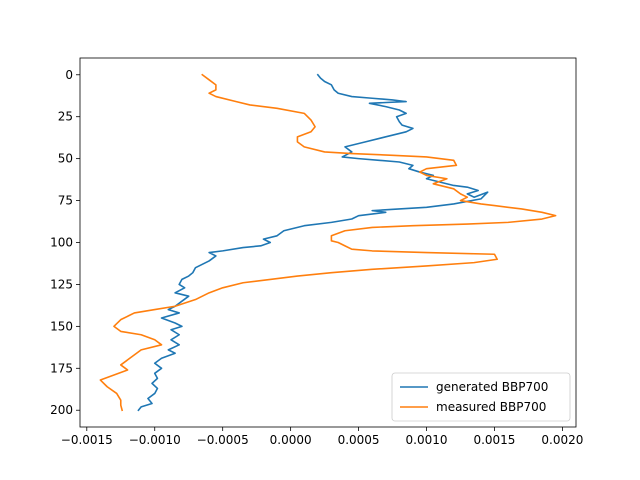 The image size is (640, 480). I want to click on y-tick-label: 50, so click(65, 159).